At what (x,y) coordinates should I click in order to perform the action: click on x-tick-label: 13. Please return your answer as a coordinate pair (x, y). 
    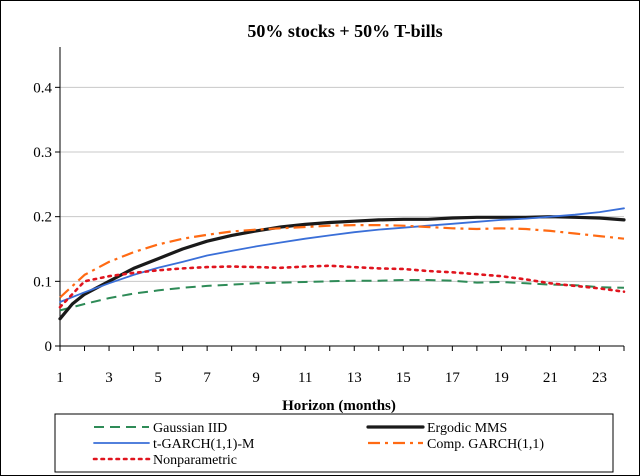
    Looking at the image, I should click on (354, 378).